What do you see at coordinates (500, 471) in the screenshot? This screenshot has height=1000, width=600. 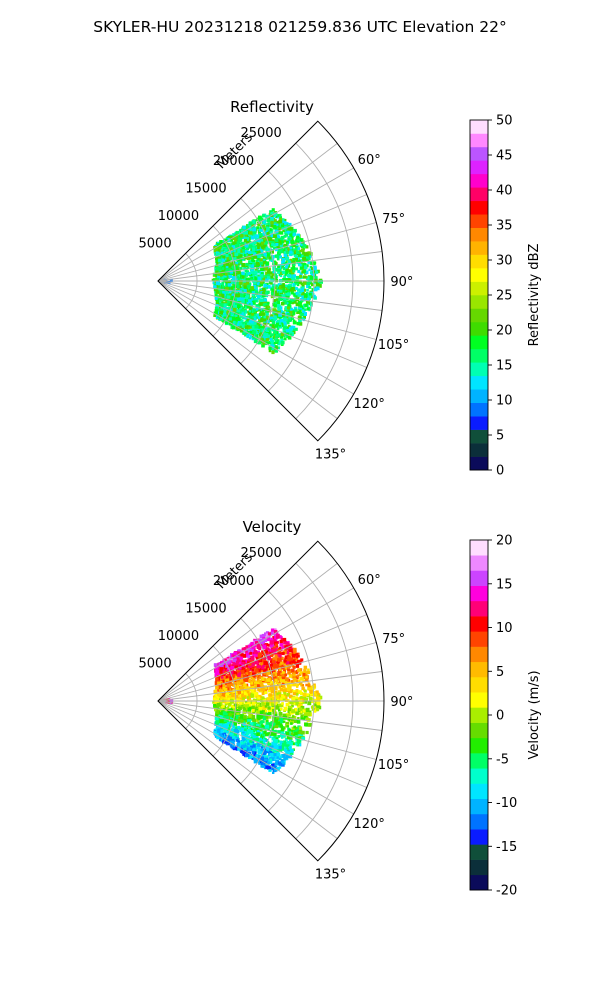 I see `colorbar-tick-label: 0` at bounding box center [500, 471].